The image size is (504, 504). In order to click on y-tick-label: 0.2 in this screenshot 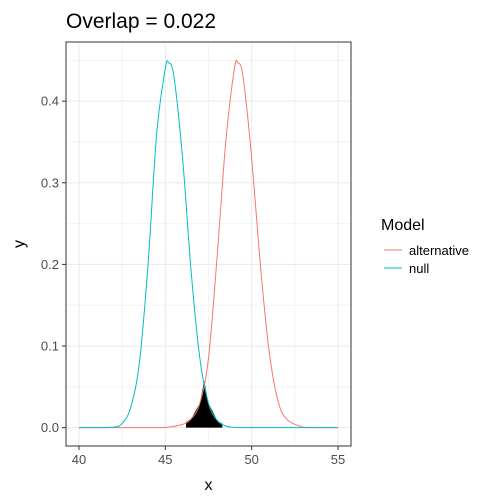, I will do `click(50, 264)`.